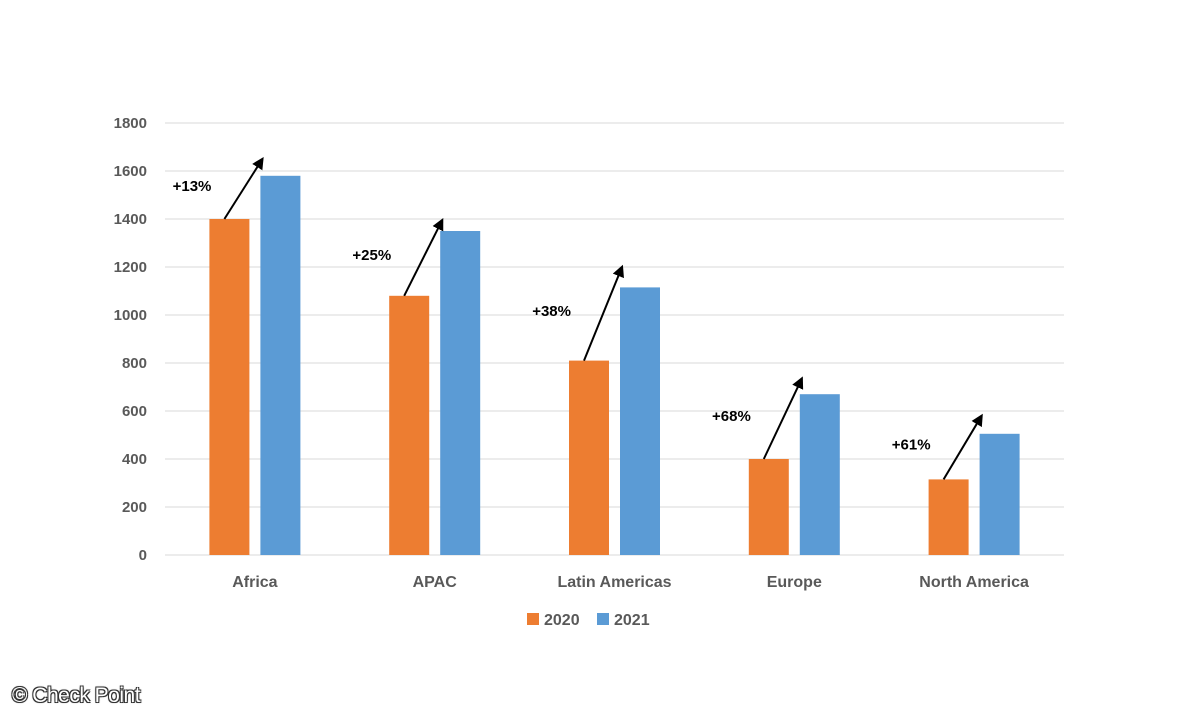 The height and width of the screenshot is (720, 1200). I want to click on legend-label: 2020, so click(562, 620).